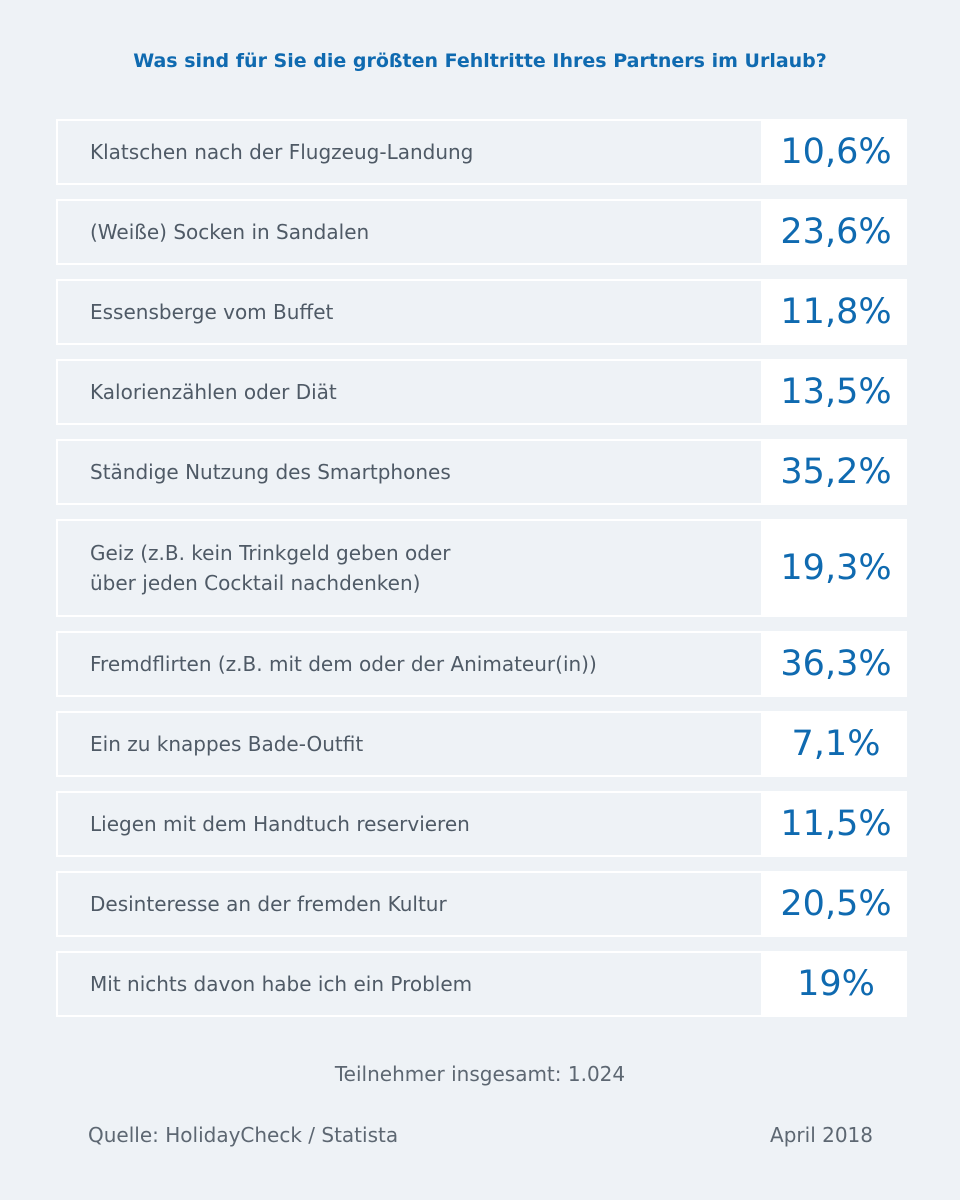 The width and height of the screenshot is (960, 1200). What do you see at coordinates (409, 824) in the screenshot?
I see `row-label: Liegen mit dem Handtuch reservieren` at bounding box center [409, 824].